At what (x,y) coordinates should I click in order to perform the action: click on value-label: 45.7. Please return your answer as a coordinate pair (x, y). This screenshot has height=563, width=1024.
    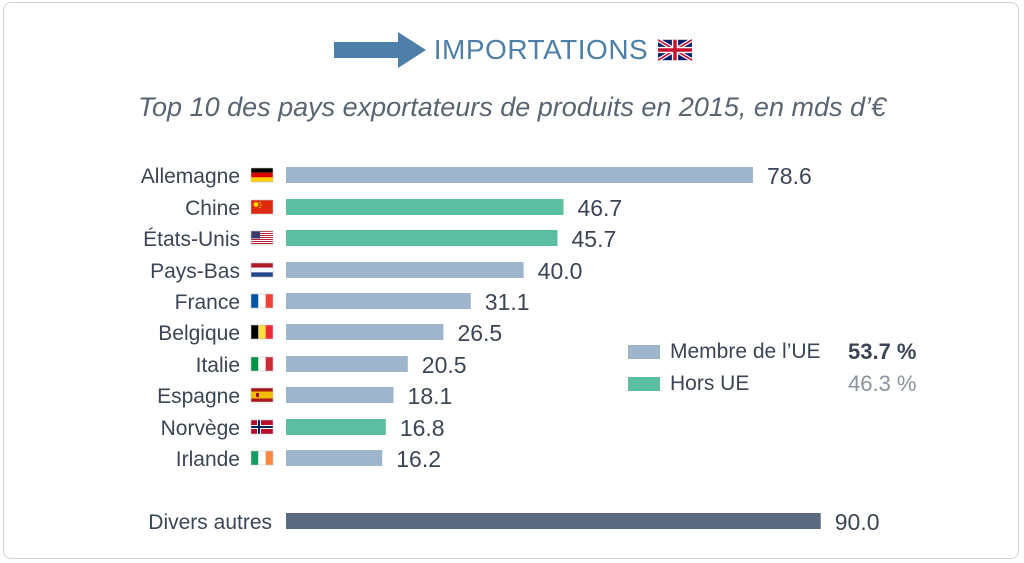
    Looking at the image, I should click on (594, 239).